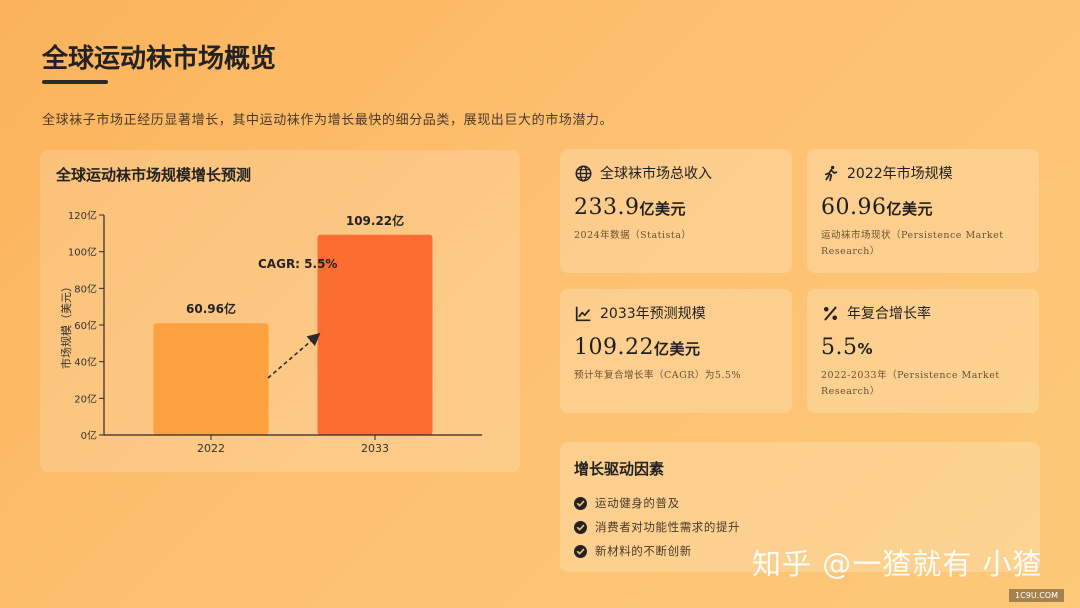  Describe the element at coordinates (583, 313) in the screenshot. I see `line-chart-icon` at that location.